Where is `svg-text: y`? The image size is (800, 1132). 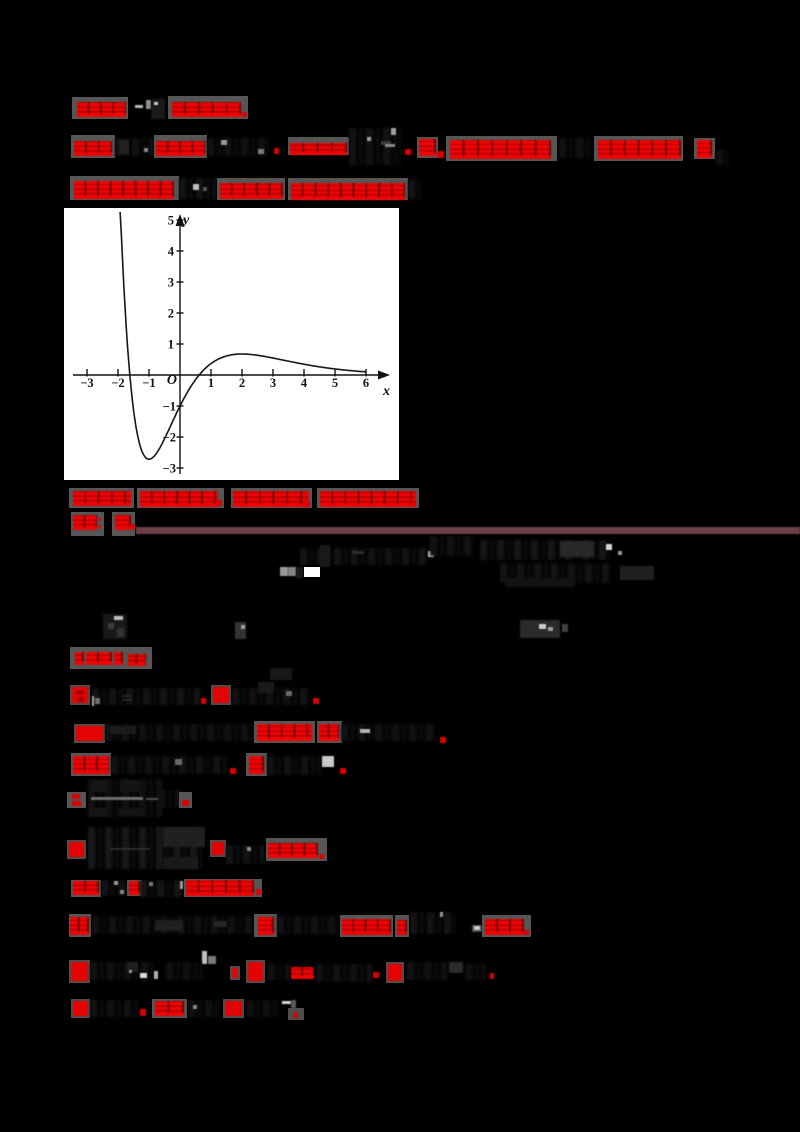 svg-text: y is located at coordinates (185, 220).